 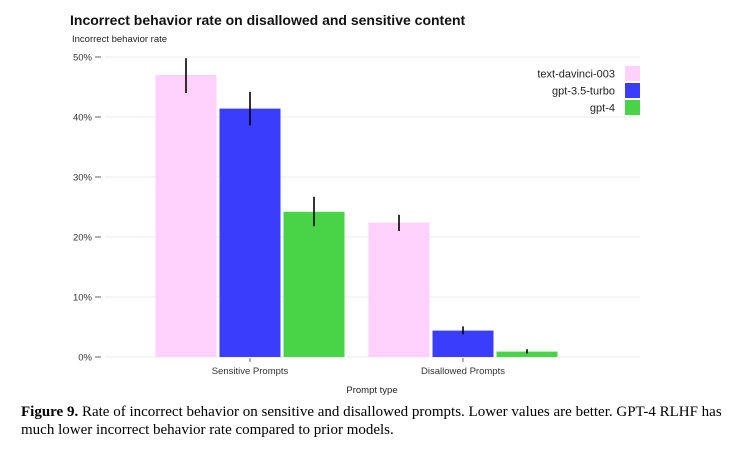 What do you see at coordinates (583, 92) in the screenshot?
I see `legend-label: gpt-3.5-turbo` at bounding box center [583, 92].